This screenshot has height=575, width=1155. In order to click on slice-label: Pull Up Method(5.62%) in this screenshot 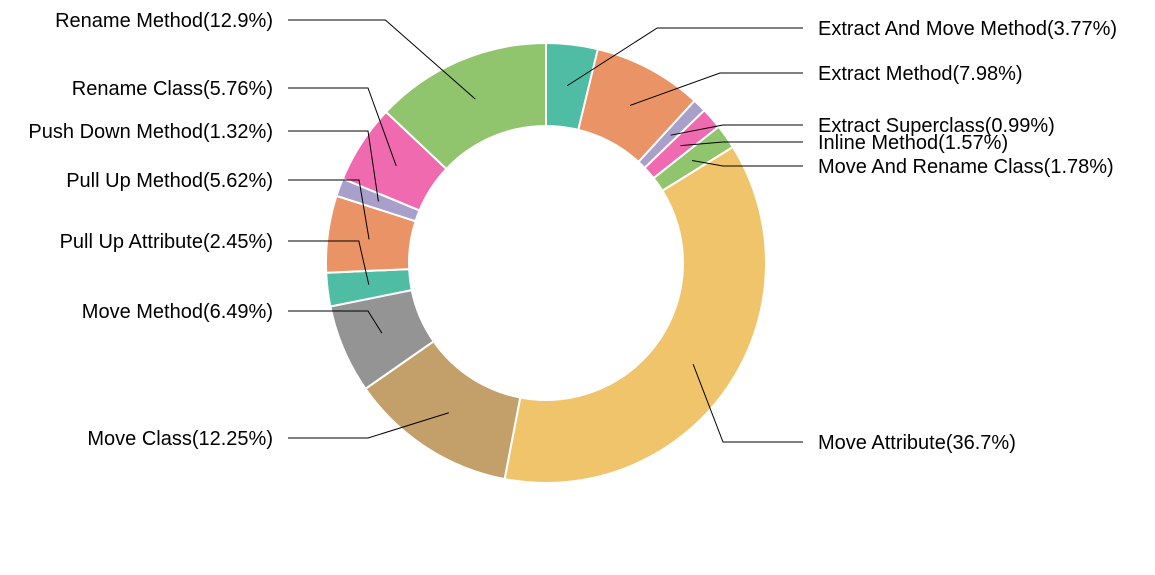, I will do `click(169, 181)`.